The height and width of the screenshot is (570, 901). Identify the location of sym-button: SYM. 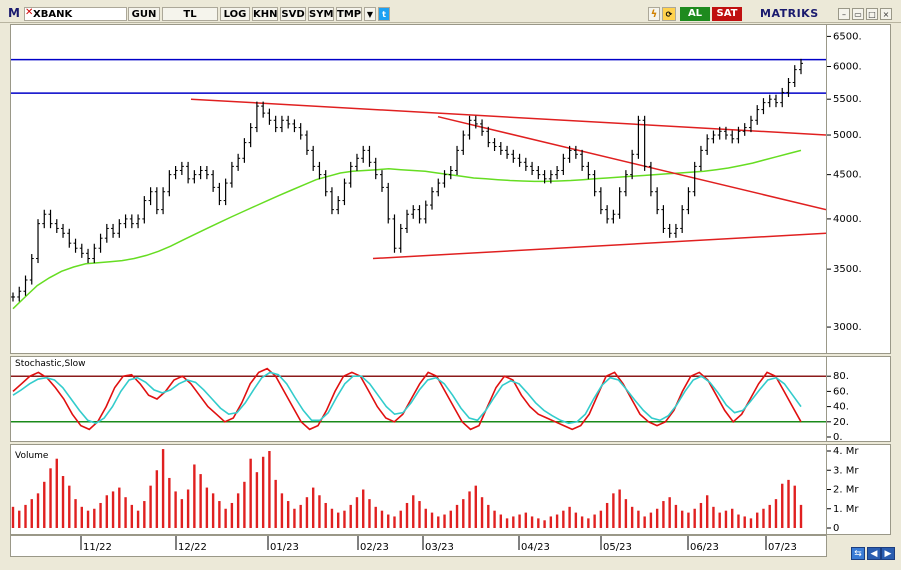
(321, 14).